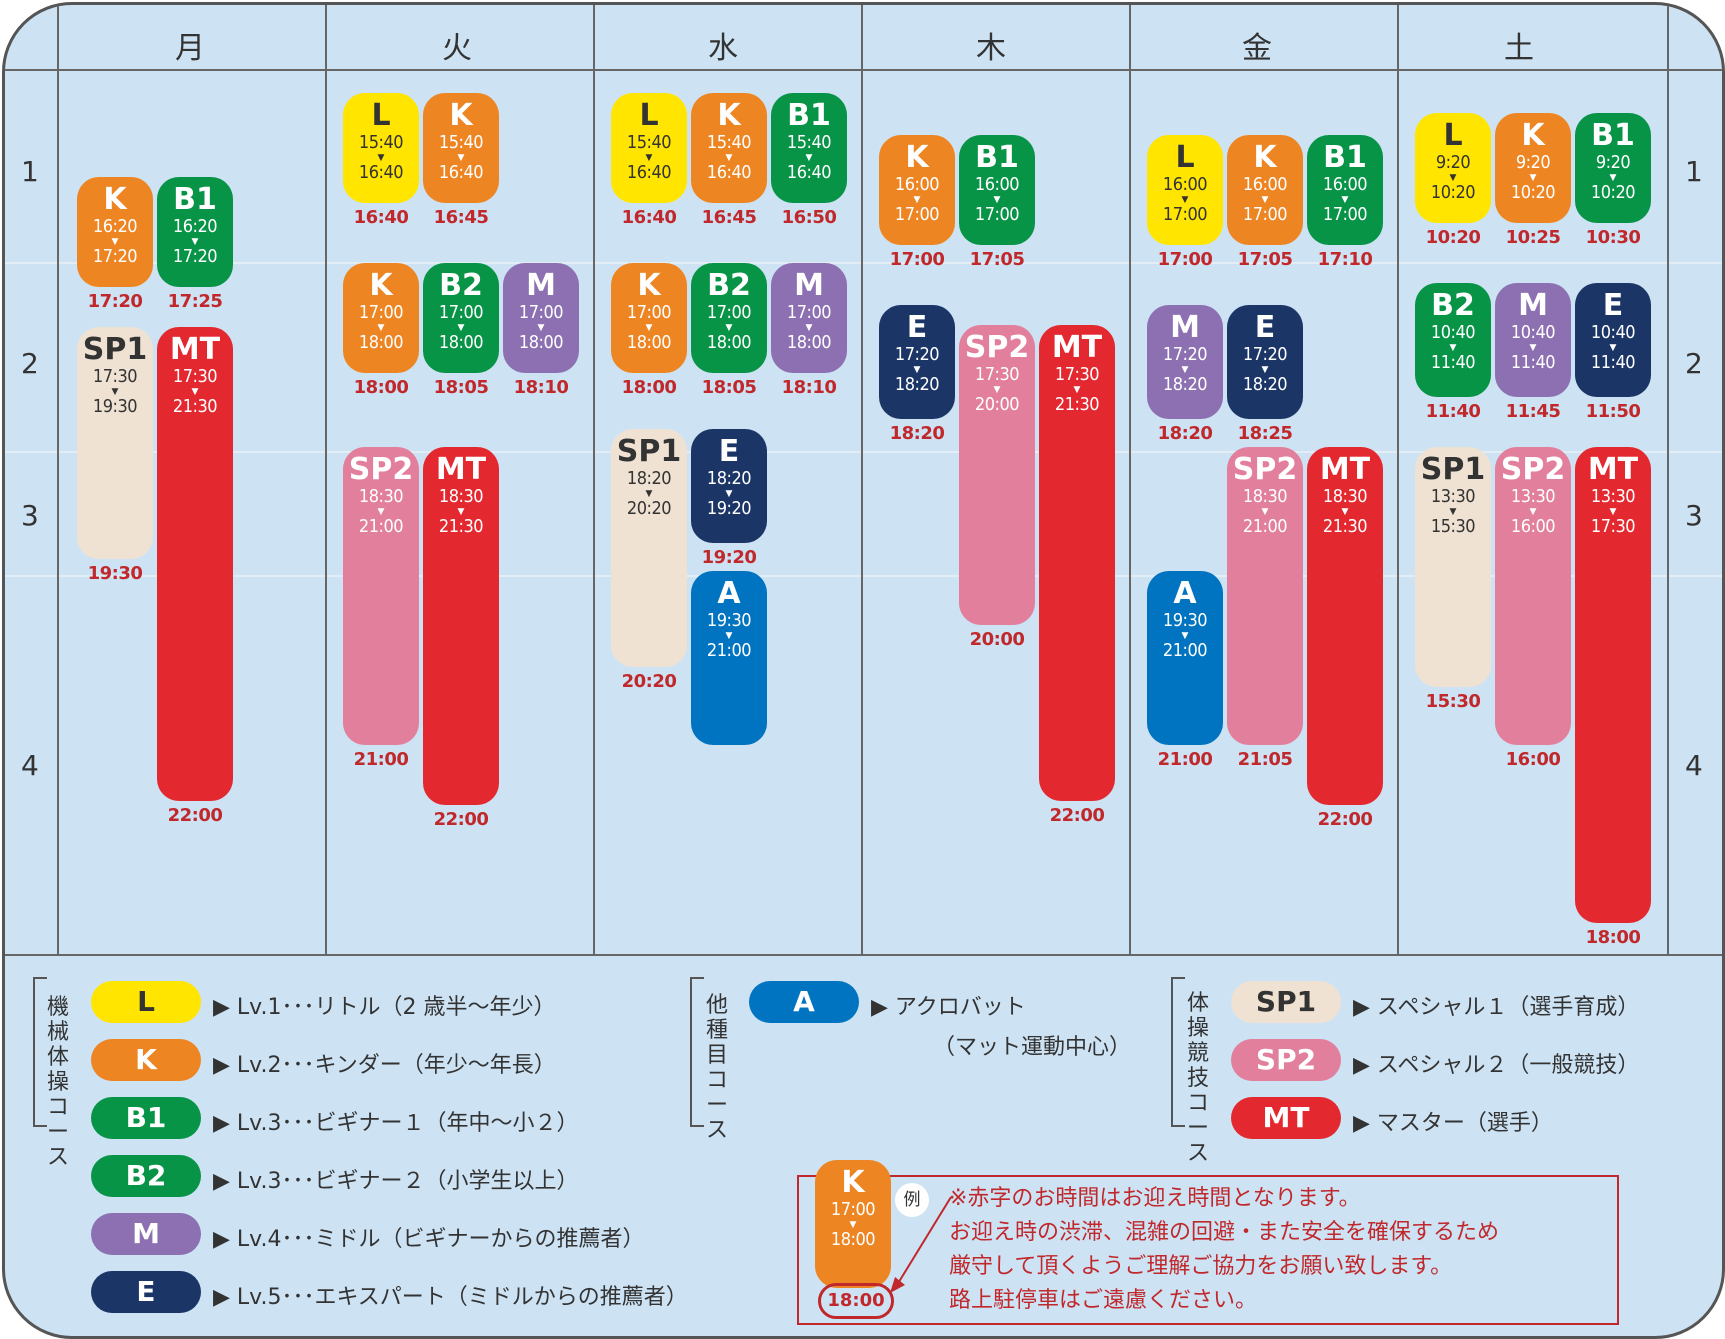  What do you see at coordinates (384, 1007) in the screenshot?
I see `legend-text-l: ▶ Lv.1･･･リトル（2 歳半〜年少）` at bounding box center [384, 1007].